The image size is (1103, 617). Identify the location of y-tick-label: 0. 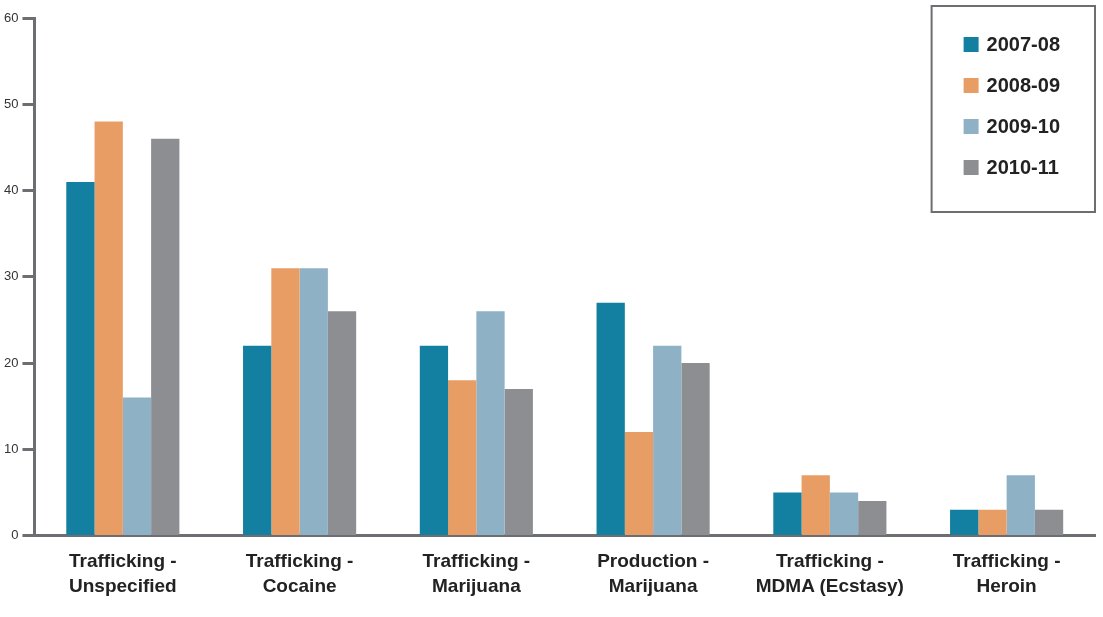
(15, 535).